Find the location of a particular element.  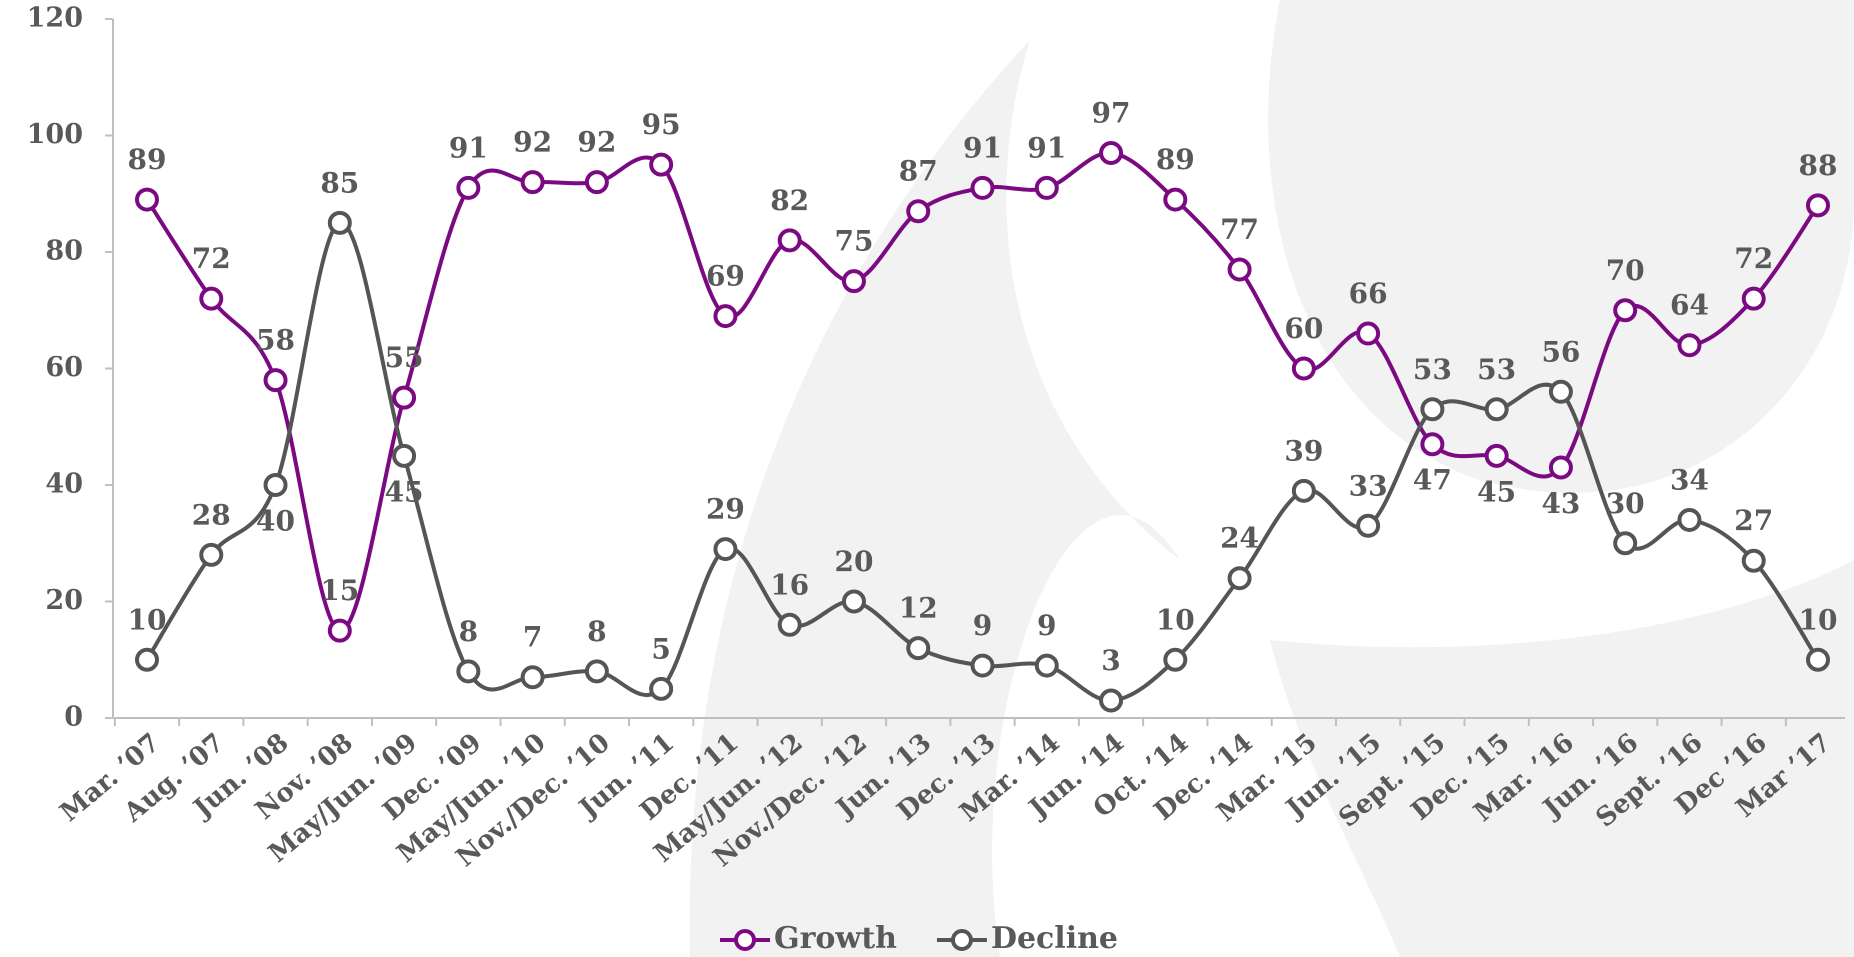

data-label: 97 is located at coordinates (1111, 112).